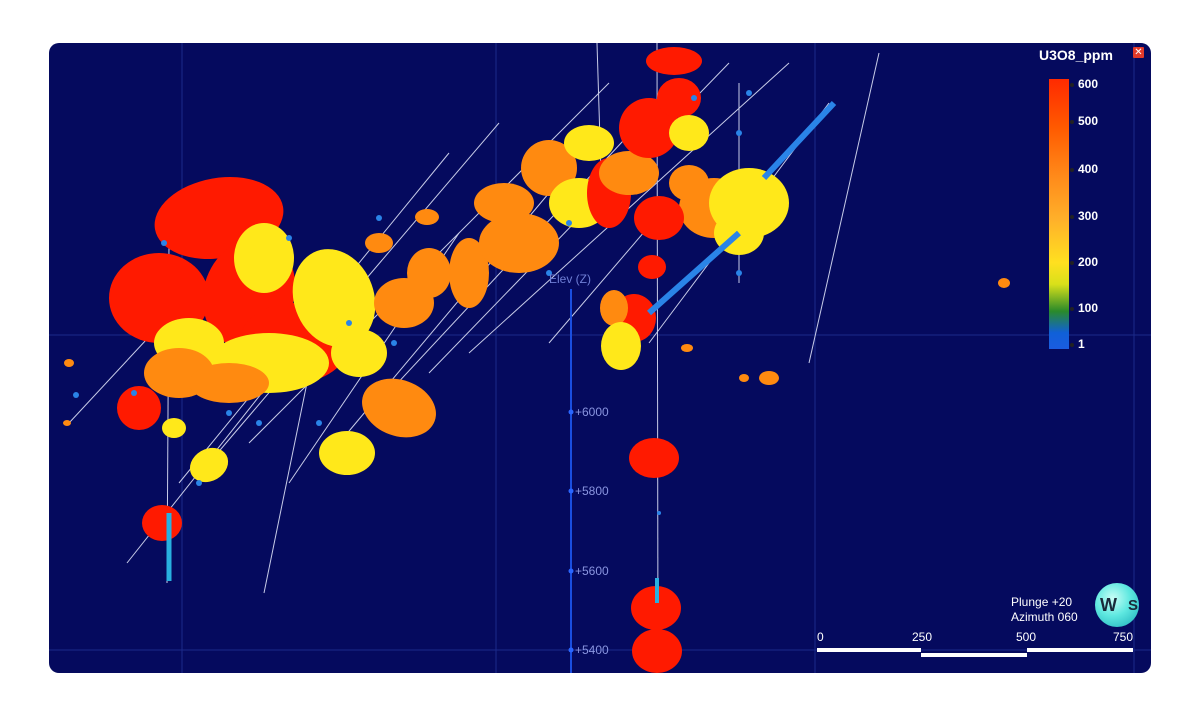  Describe the element at coordinates (1138, 52) in the screenshot. I see `close-icon: ✕` at that location.